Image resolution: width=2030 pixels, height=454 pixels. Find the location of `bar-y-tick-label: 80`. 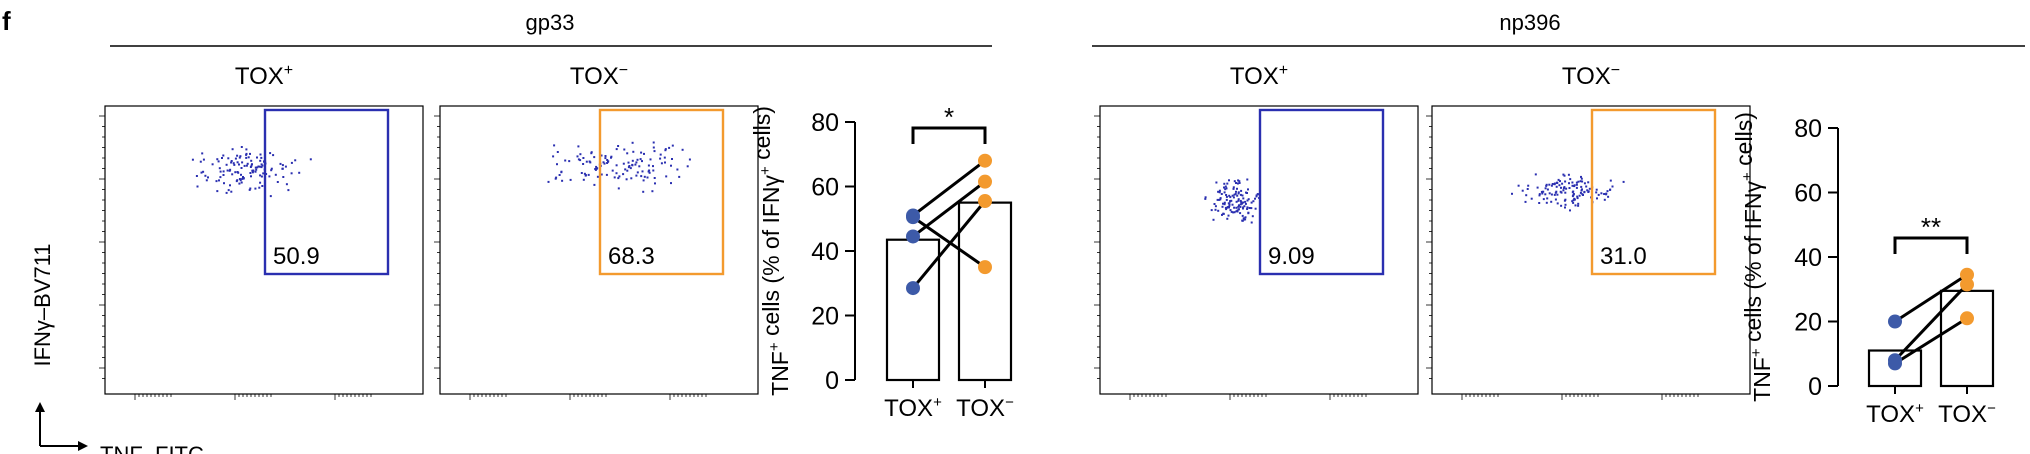

bar-y-tick-label: 80 is located at coordinates (825, 123).